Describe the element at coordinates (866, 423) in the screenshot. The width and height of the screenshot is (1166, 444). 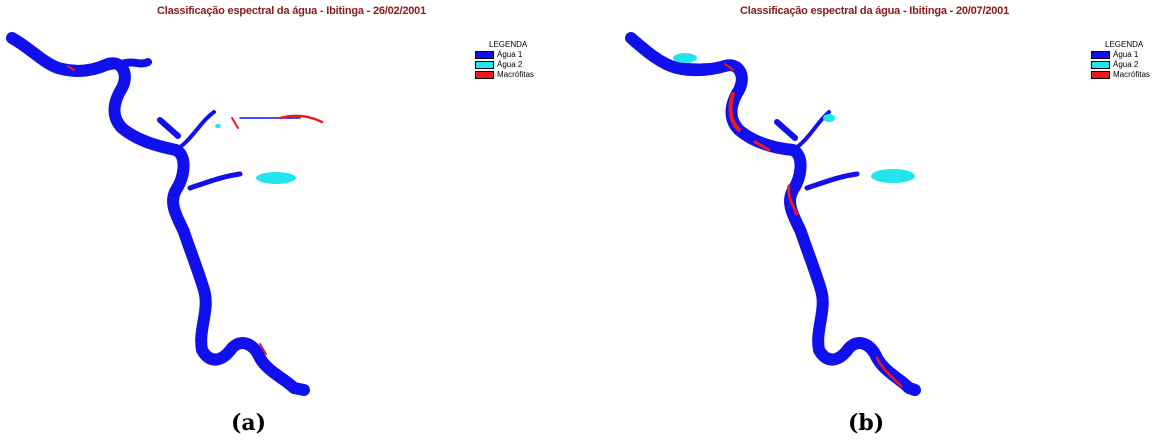
I see `subfigure-label: (b)` at that location.